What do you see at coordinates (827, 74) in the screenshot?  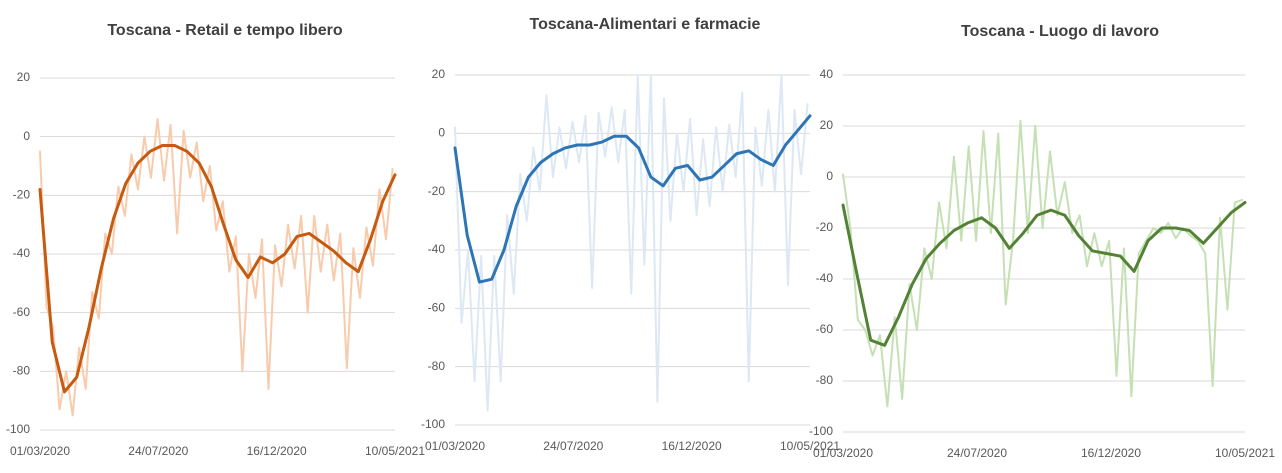 I see `y-tick-label: 40` at bounding box center [827, 74].